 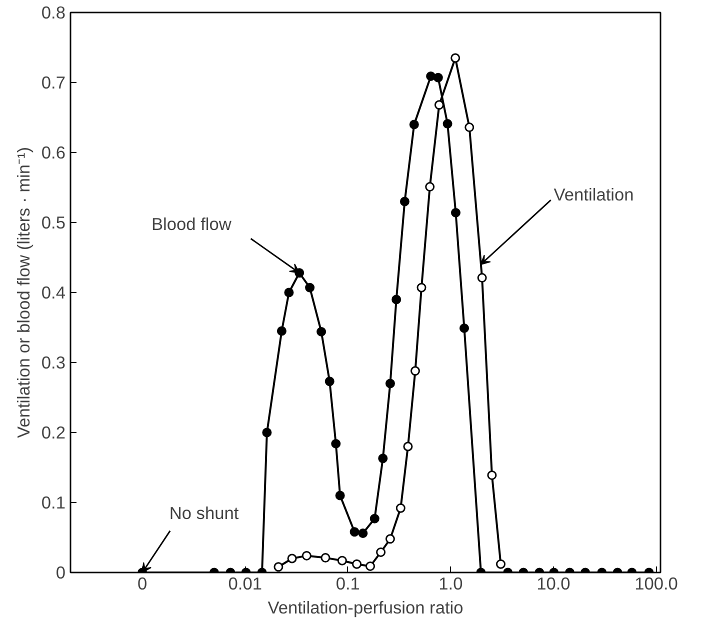 I want to click on x-tick-label: 0, so click(x=143, y=584).